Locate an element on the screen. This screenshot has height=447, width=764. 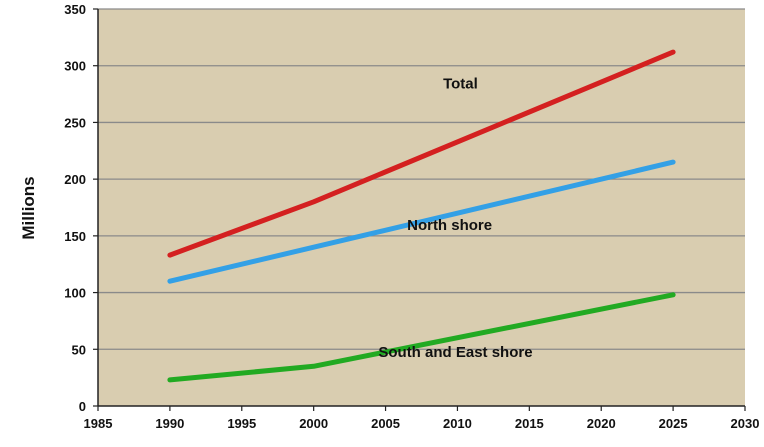
series-labels: Total North shore South and East shore is located at coordinates (455, 218).